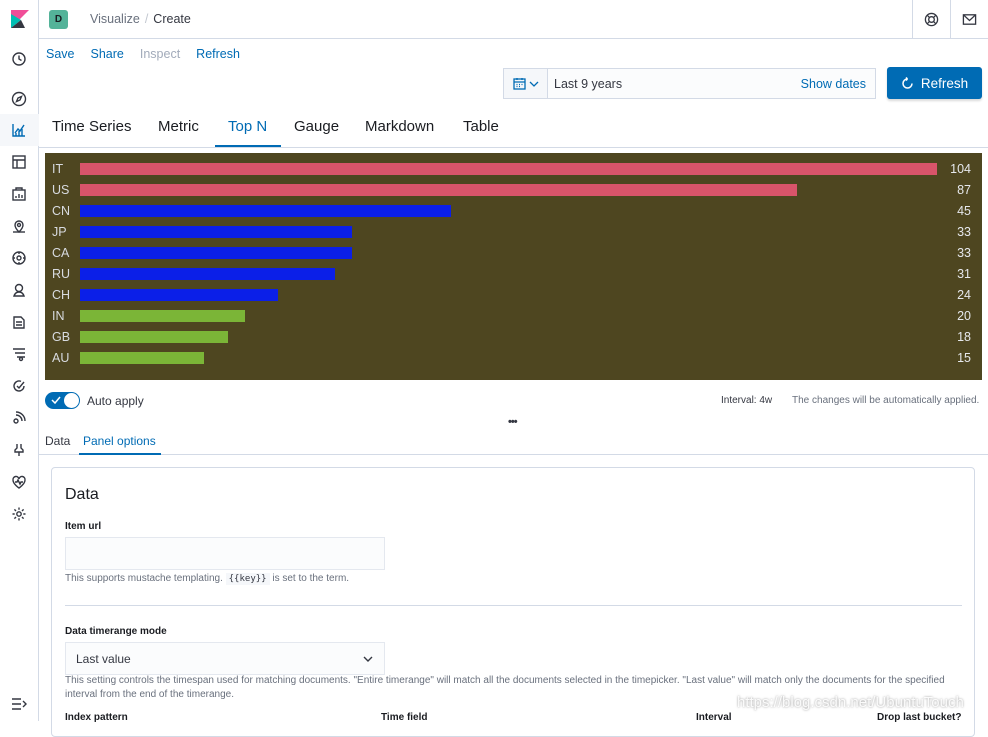 This screenshot has width=988, height=737. I want to click on maps-icon, so click(19, 226).